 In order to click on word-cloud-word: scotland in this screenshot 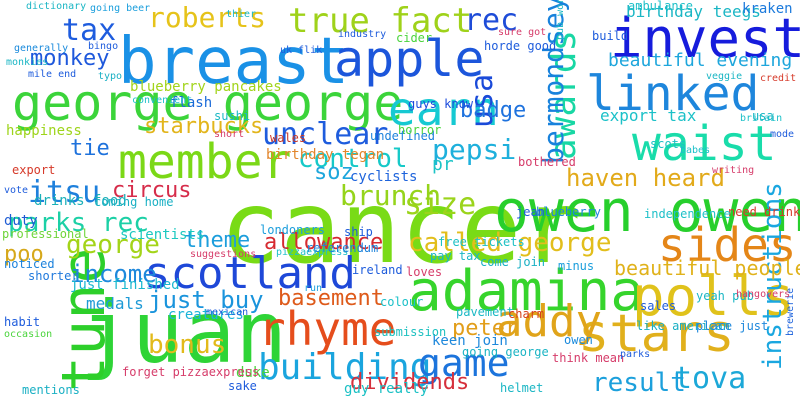, I will do `click(250, 273)`.